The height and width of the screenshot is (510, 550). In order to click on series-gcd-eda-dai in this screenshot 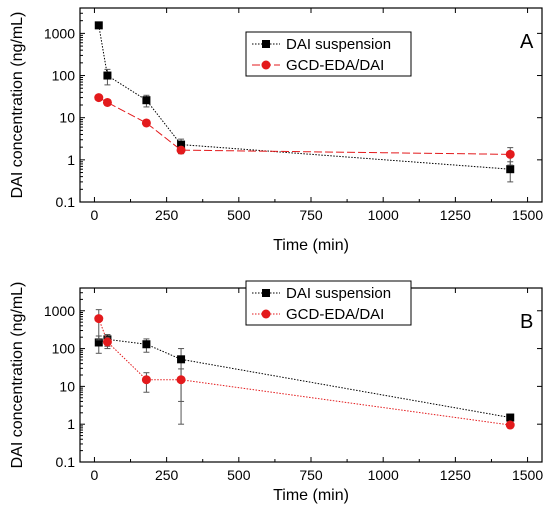, I will do `click(304, 129)`.